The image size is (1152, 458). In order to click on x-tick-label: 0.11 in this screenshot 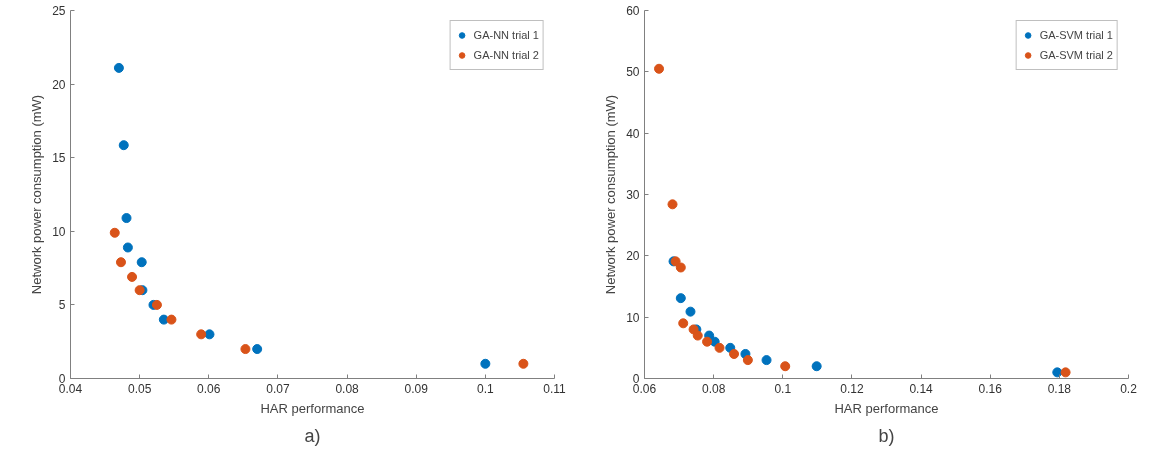, I will do `click(555, 388)`.